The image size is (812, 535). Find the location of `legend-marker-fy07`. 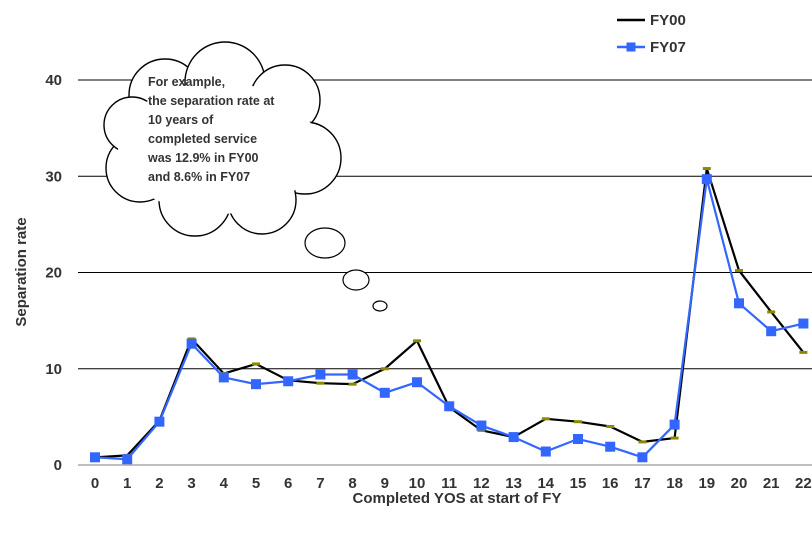

legend-marker-fy07 is located at coordinates (631, 47).